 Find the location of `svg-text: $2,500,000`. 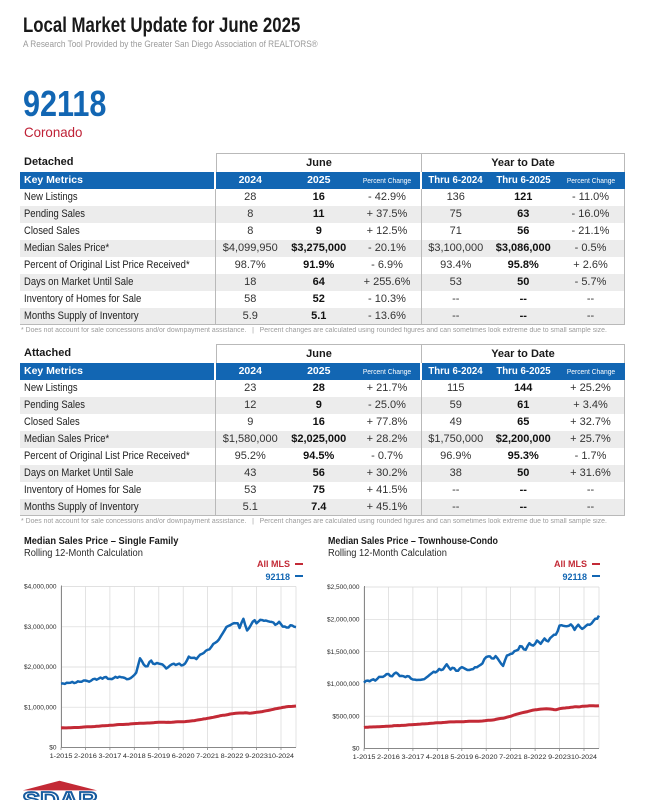

svg-text: $2,500,000 is located at coordinates (343, 587).